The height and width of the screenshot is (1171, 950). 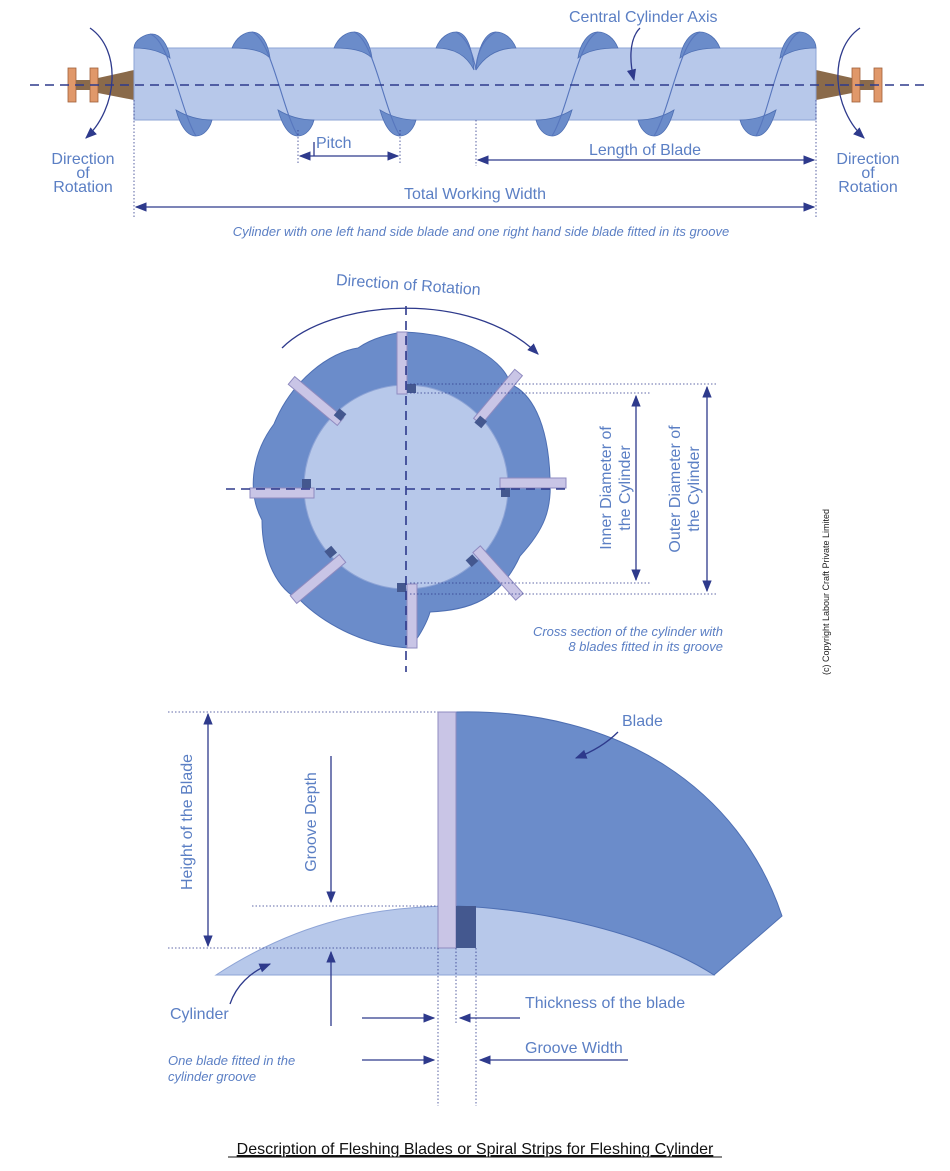 I want to click on cylinder-label: Cylinder, so click(x=199, y=1014).